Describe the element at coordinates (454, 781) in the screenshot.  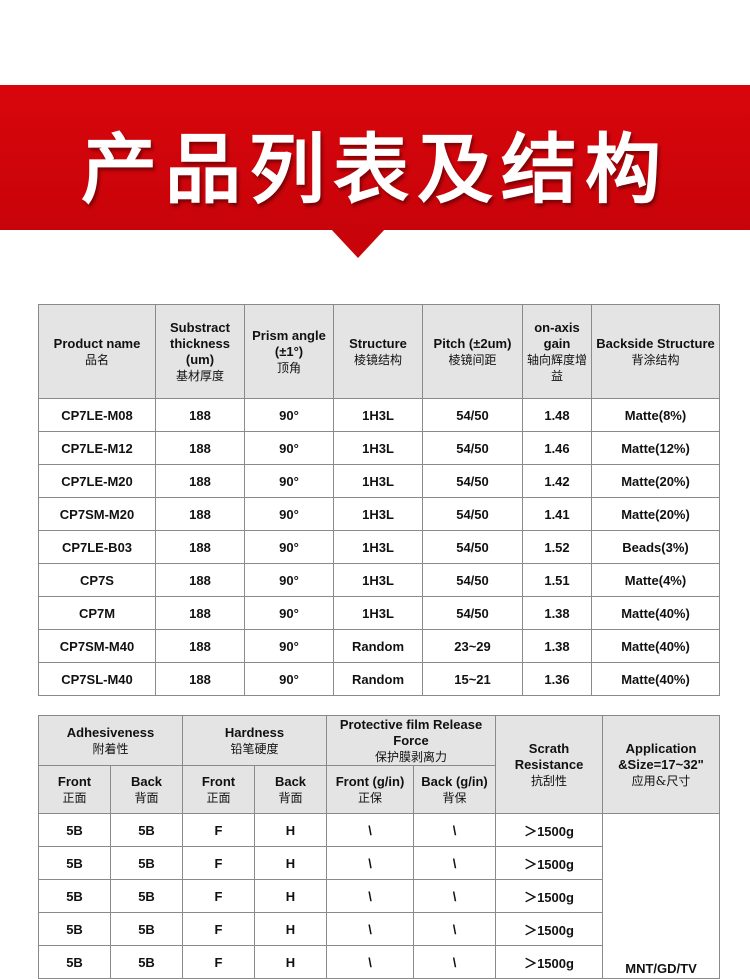
I see `header-en: Back (g/in)` at that location.